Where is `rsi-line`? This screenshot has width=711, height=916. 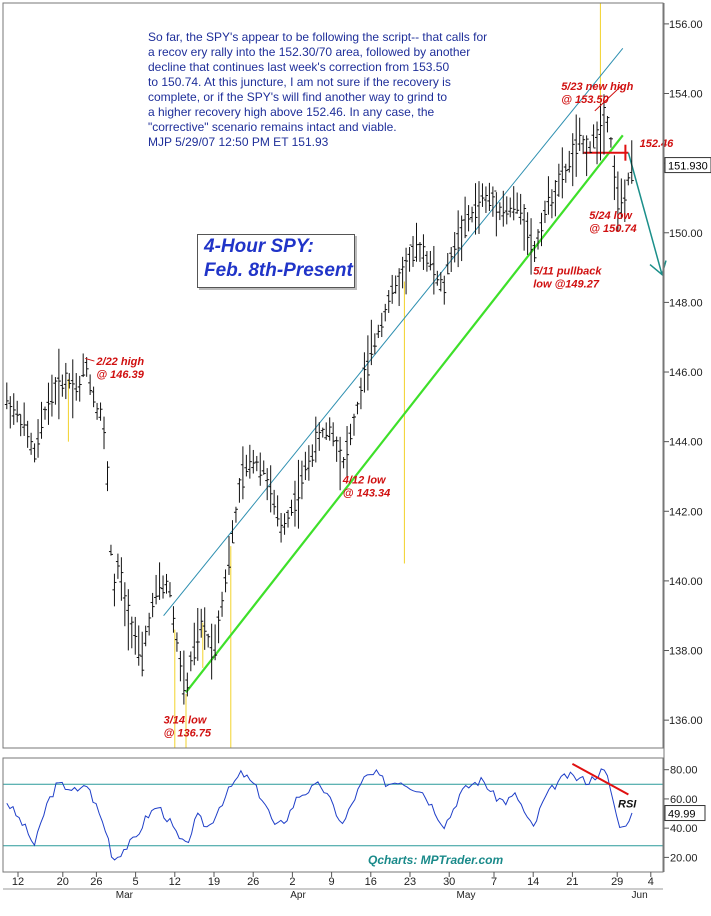 rsi-line is located at coordinates (319, 814).